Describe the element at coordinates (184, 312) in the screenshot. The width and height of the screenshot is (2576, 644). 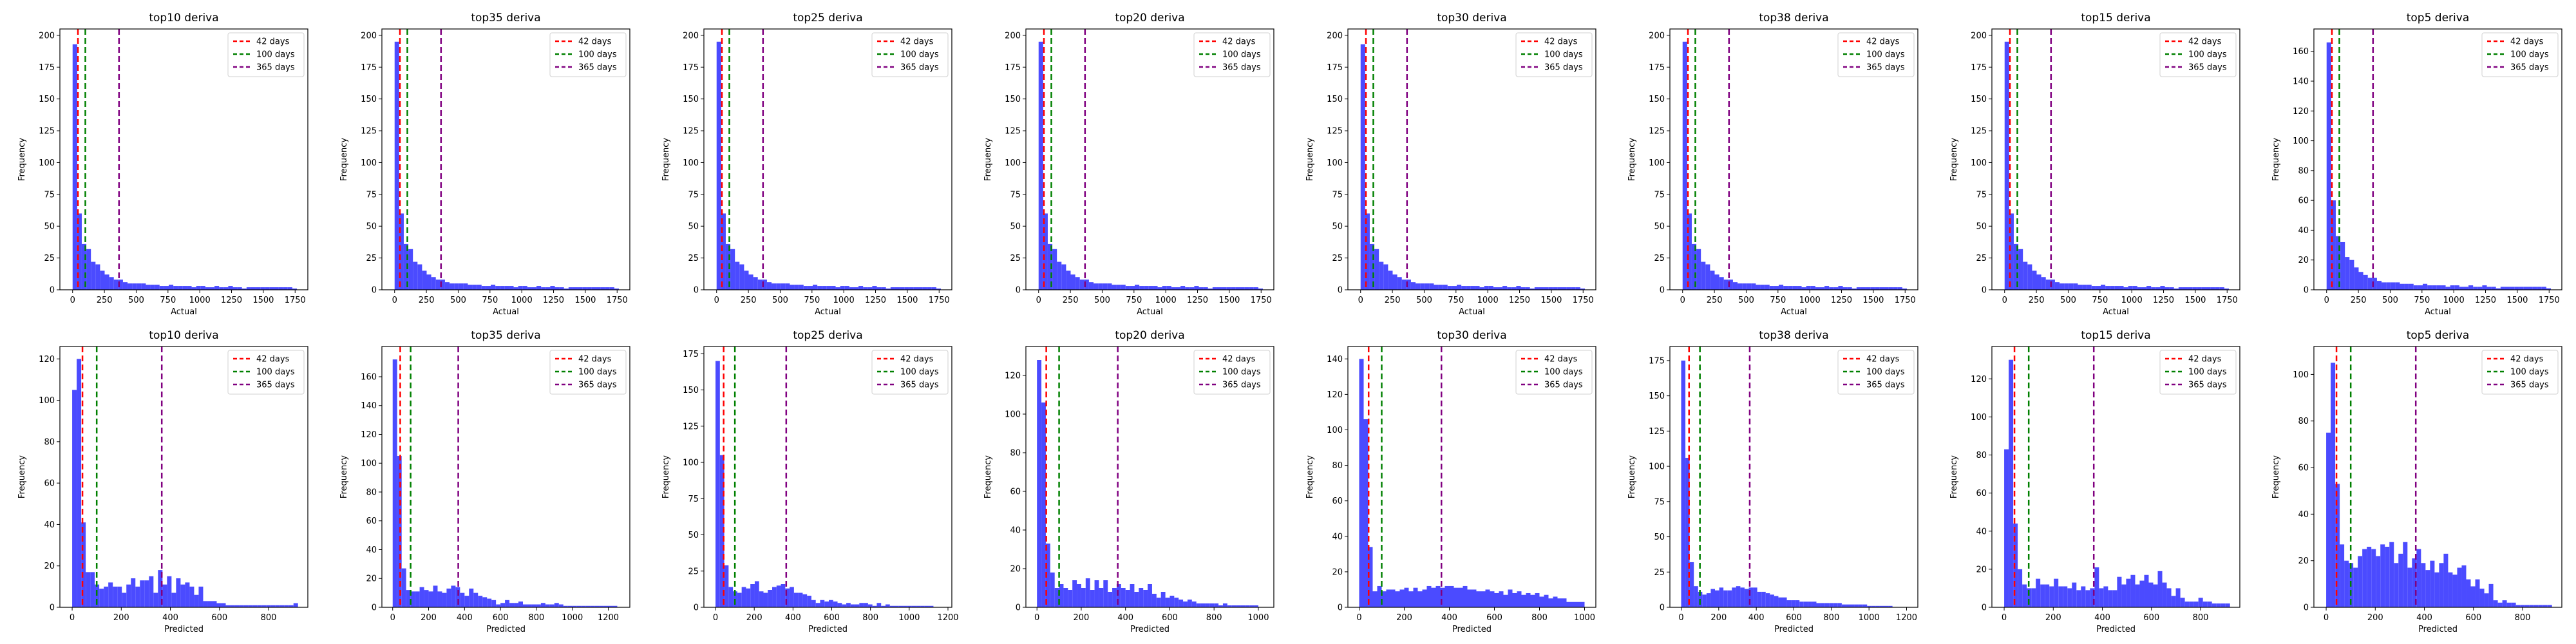
I see `x-axis-label: Actual` at that location.